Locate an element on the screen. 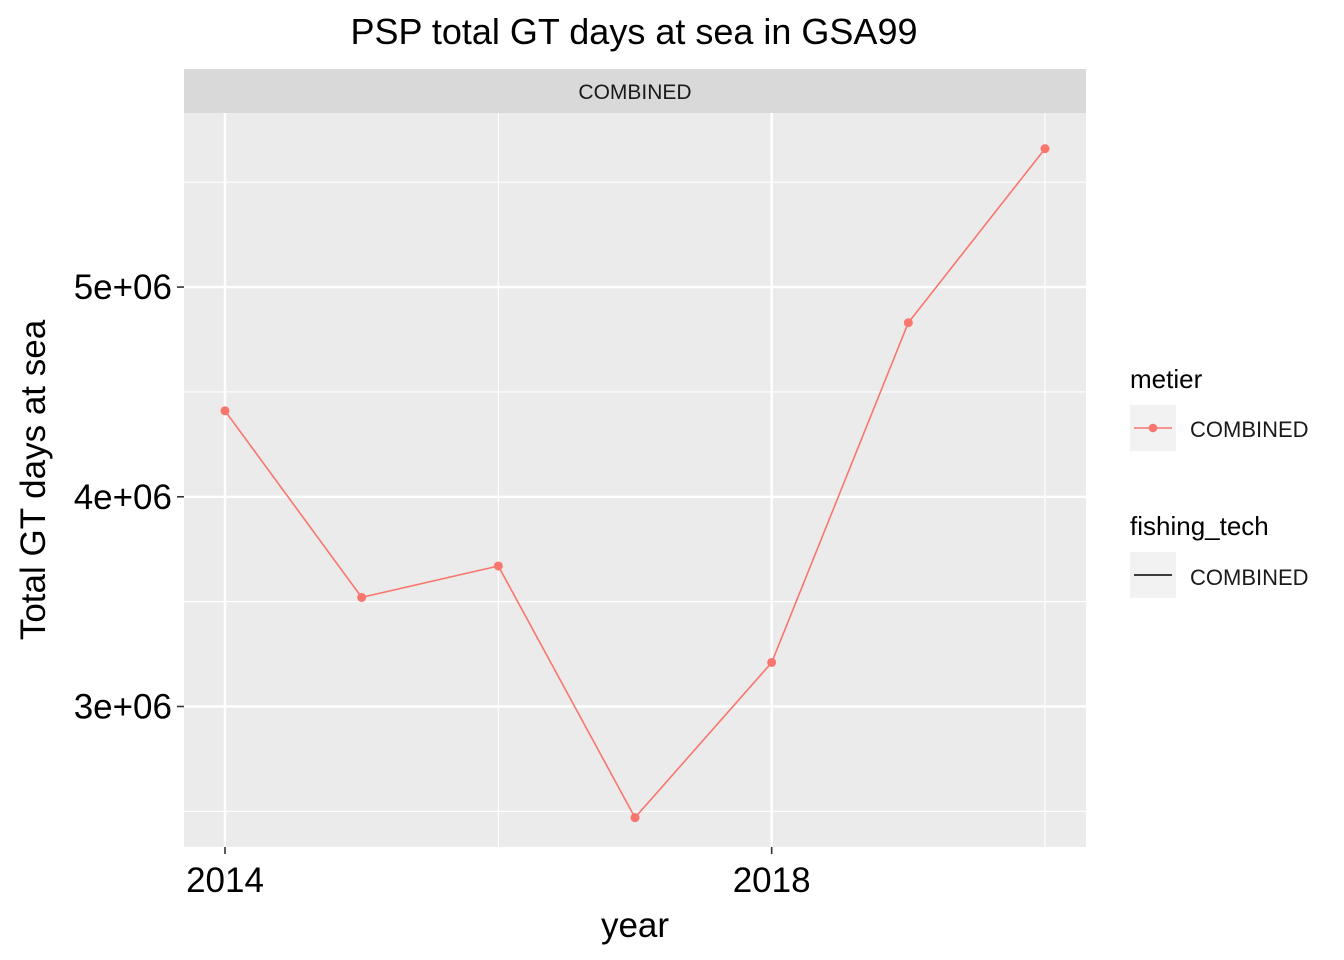 This screenshot has width=1344, height=960. legend-metier-label: COMBINED is located at coordinates (1249, 429).